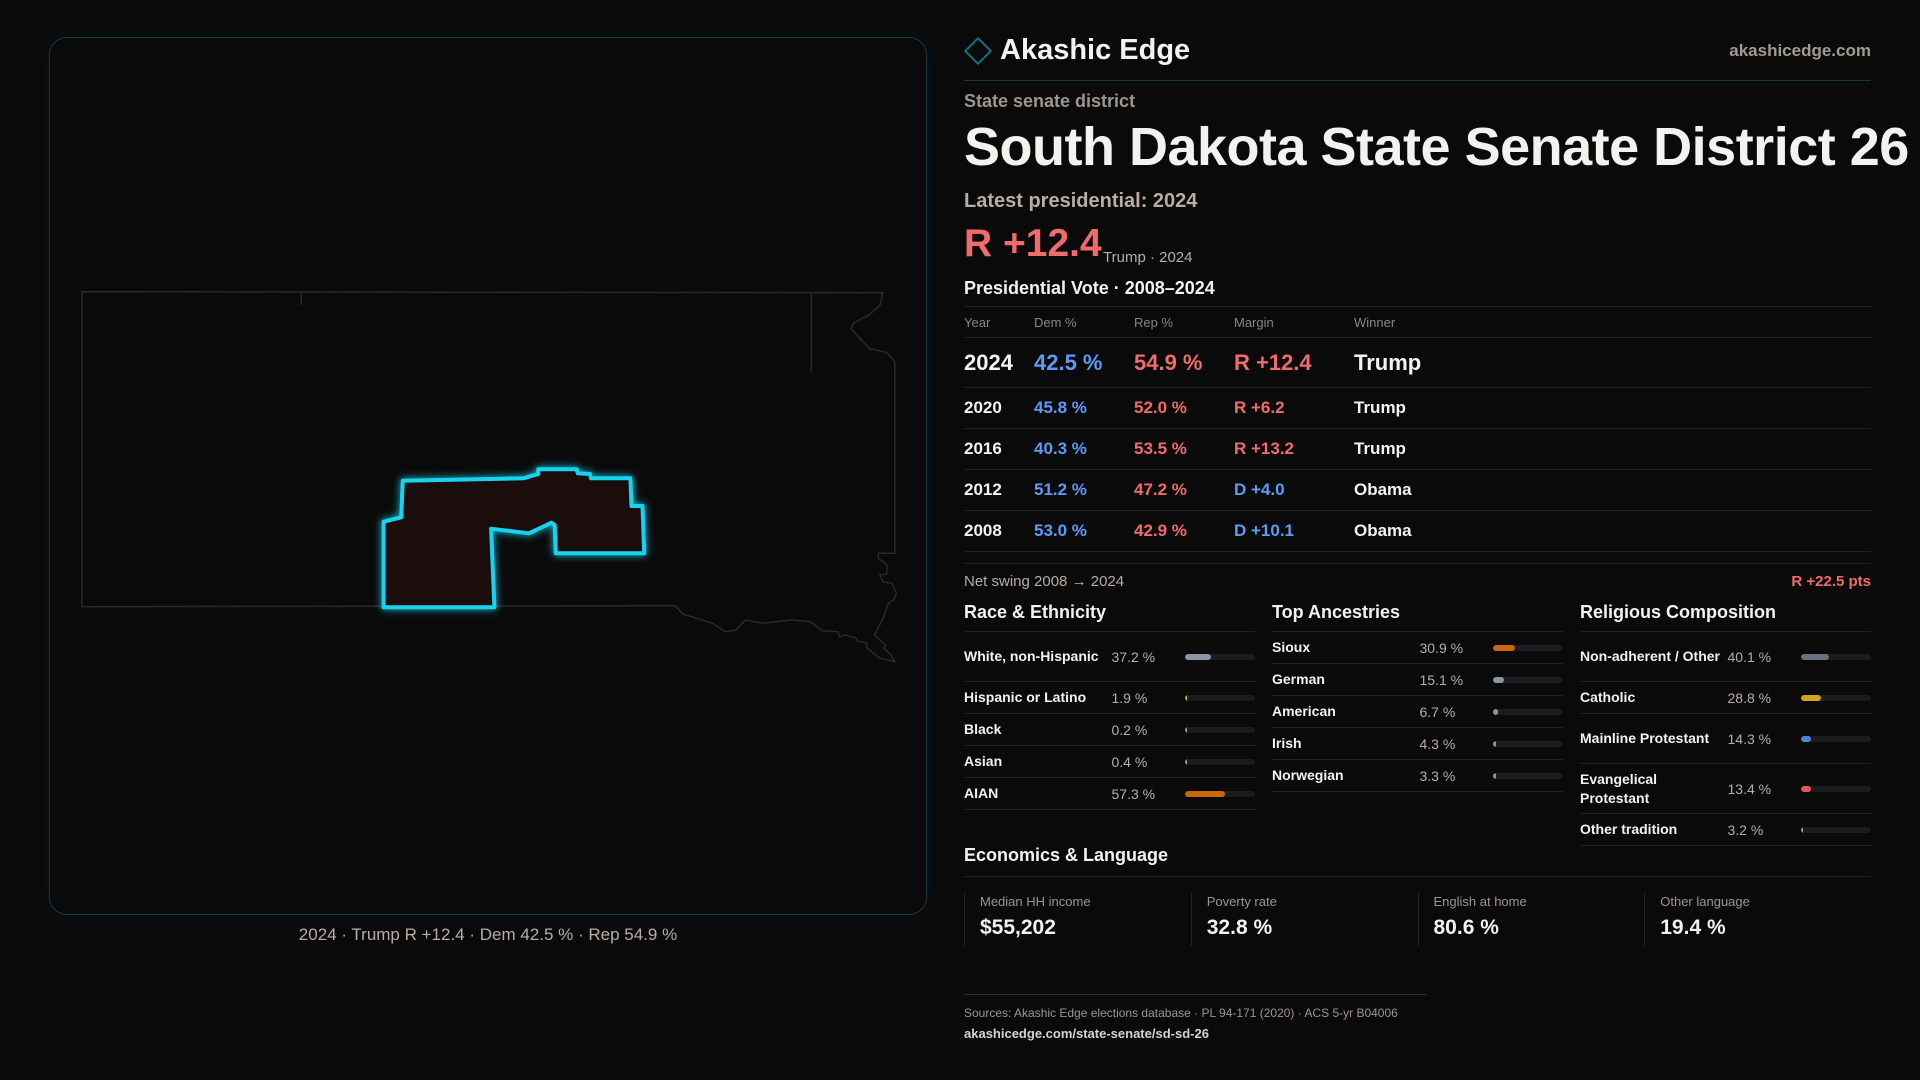 The height and width of the screenshot is (1080, 1920). I want to click on stat-value: 30.9 %, so click(1441, 647).